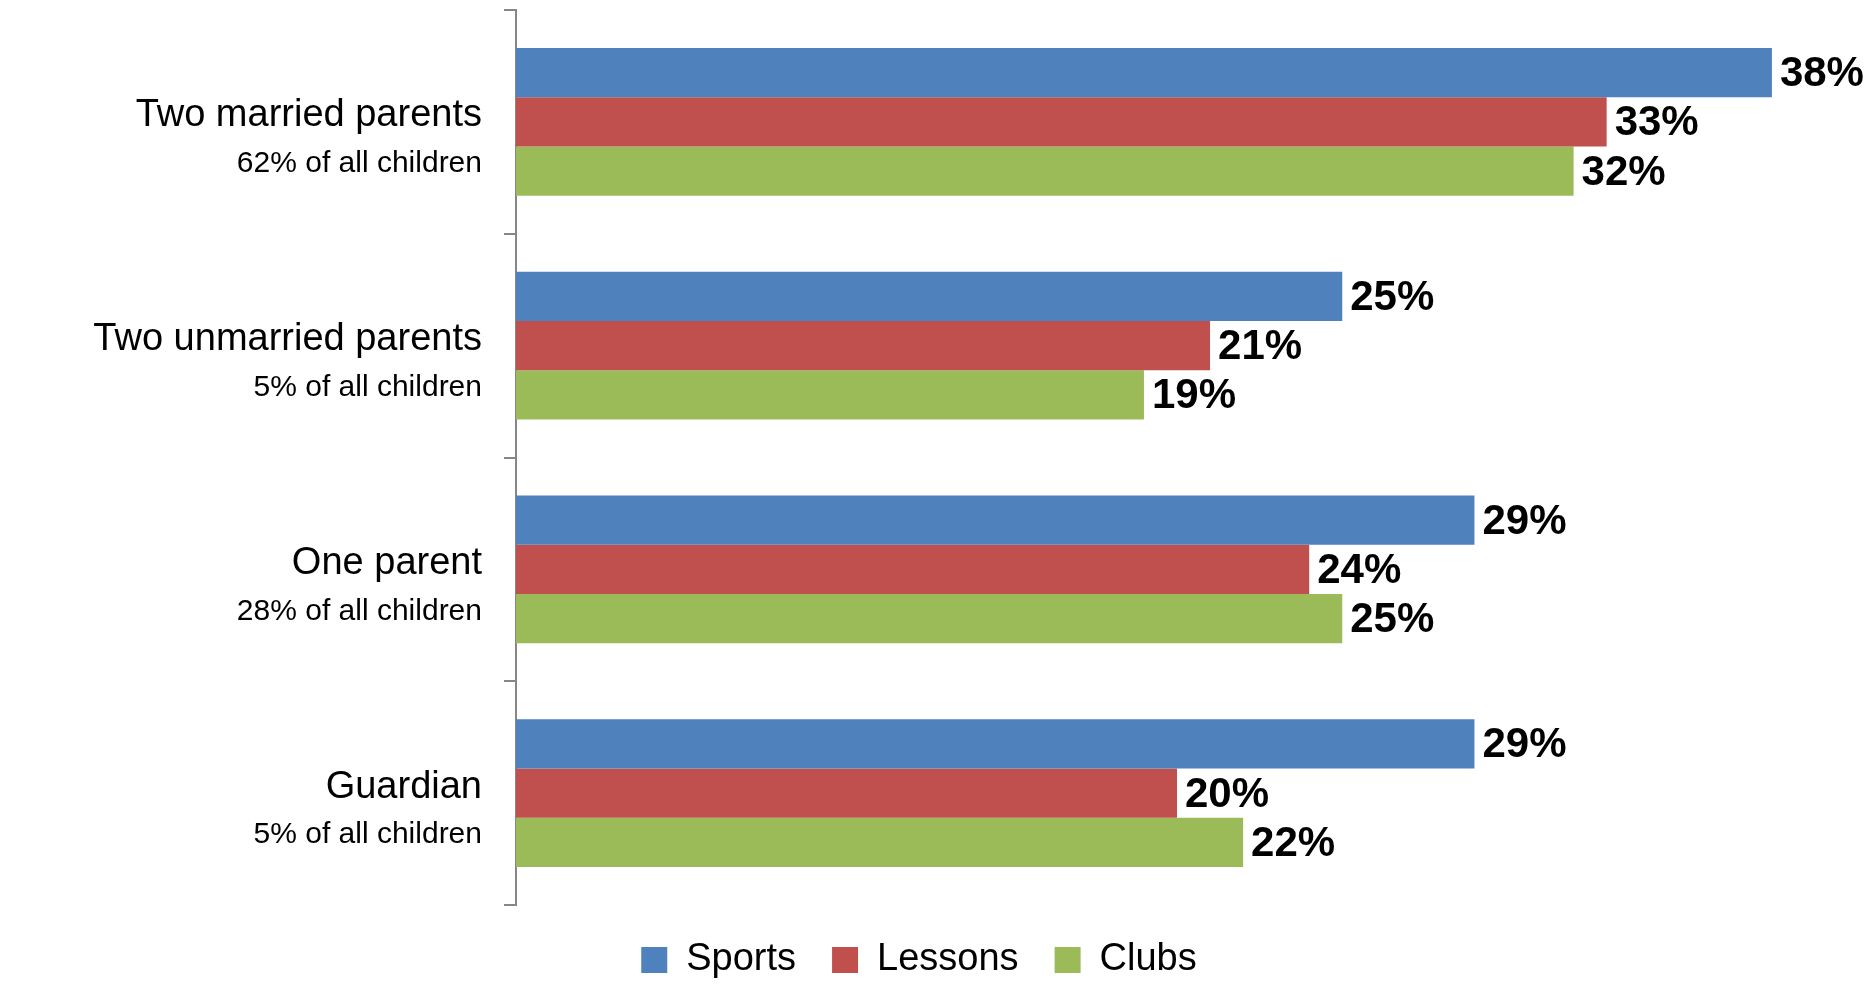 The width and height of the screenshot is (1871, 989). I want to click on data-label: 33%, so click(1656, 121).